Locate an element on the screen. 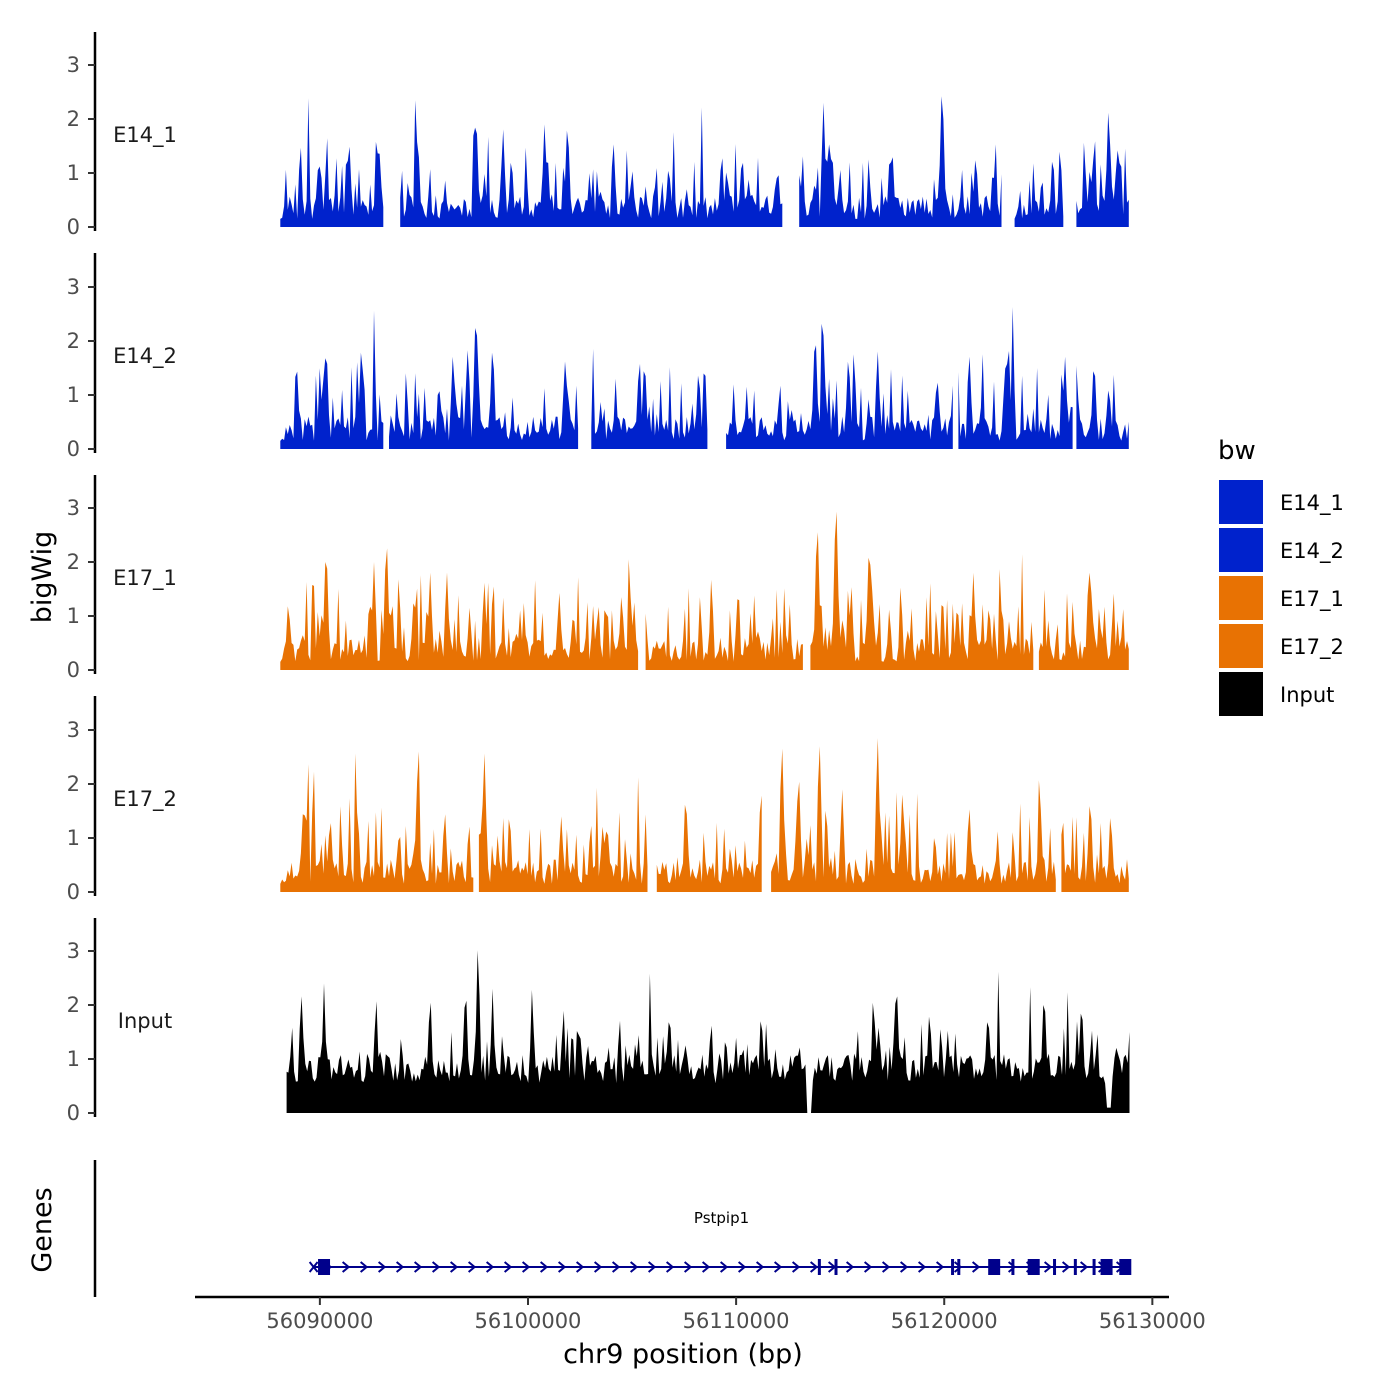  legend-label-e14_1: E14_1 is located at coordinates (1312, 503).